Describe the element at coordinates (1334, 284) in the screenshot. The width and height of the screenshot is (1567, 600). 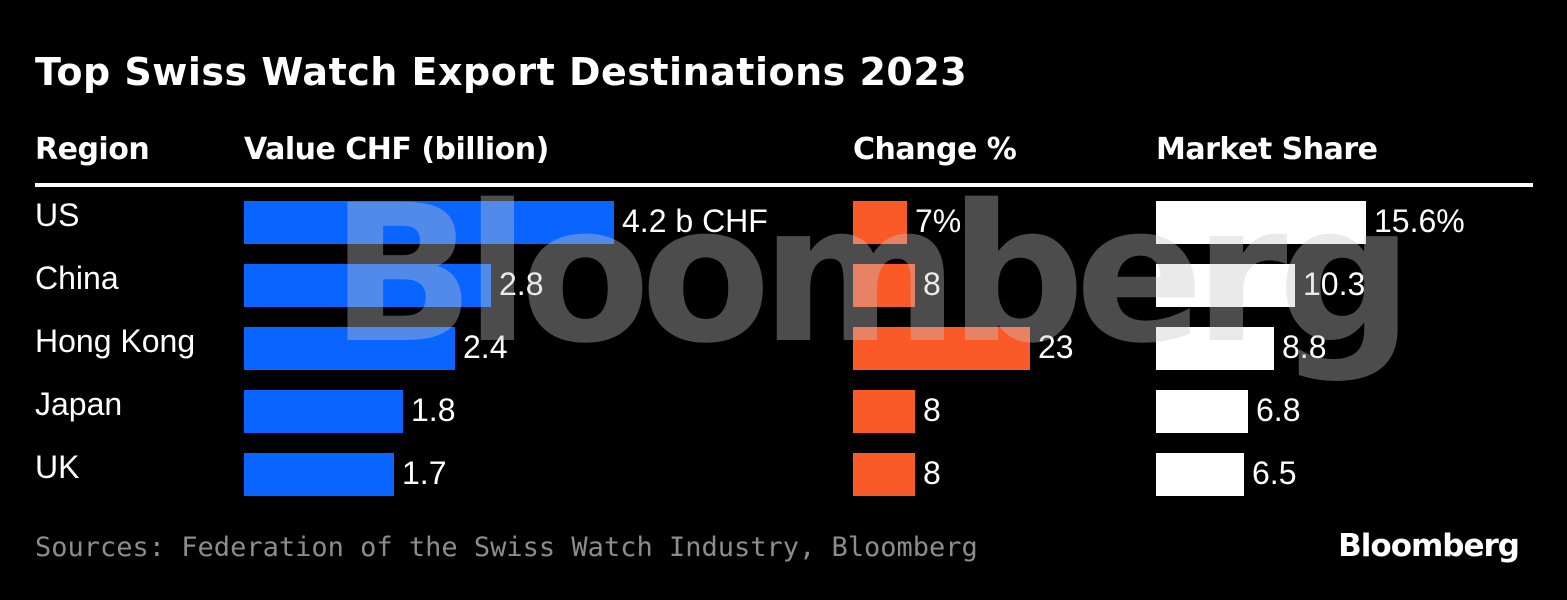
I see `share-label: 10.3` at that location.